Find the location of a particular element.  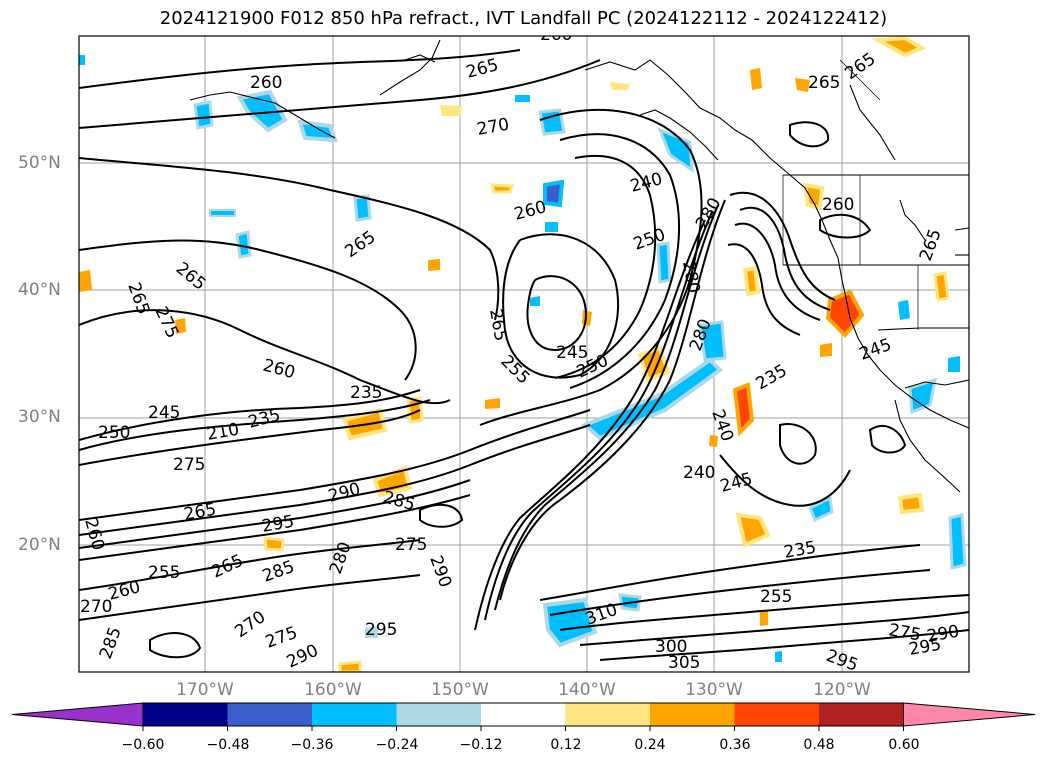

lon-label: 170°W is located at coordinates (205, 690).